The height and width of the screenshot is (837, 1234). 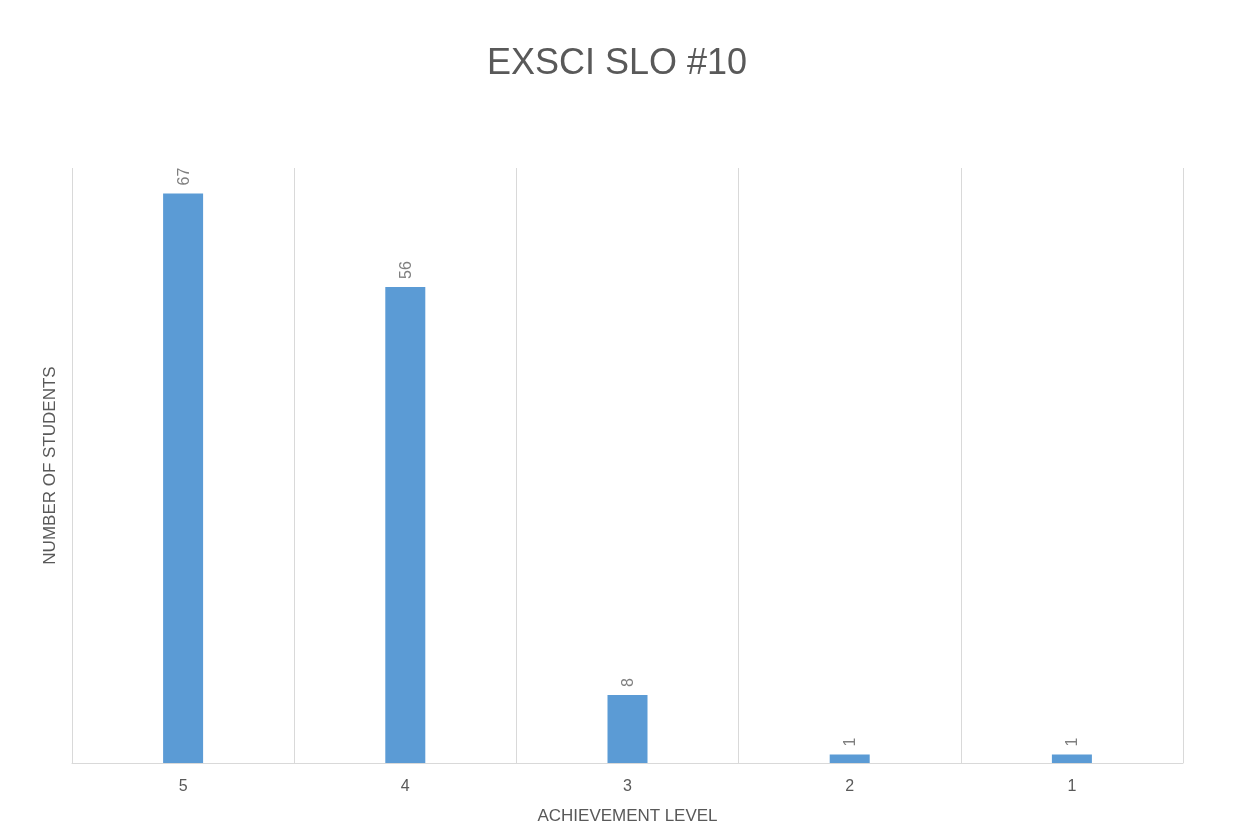 I want to click on data-label: 67, so click(x=183, y=176).